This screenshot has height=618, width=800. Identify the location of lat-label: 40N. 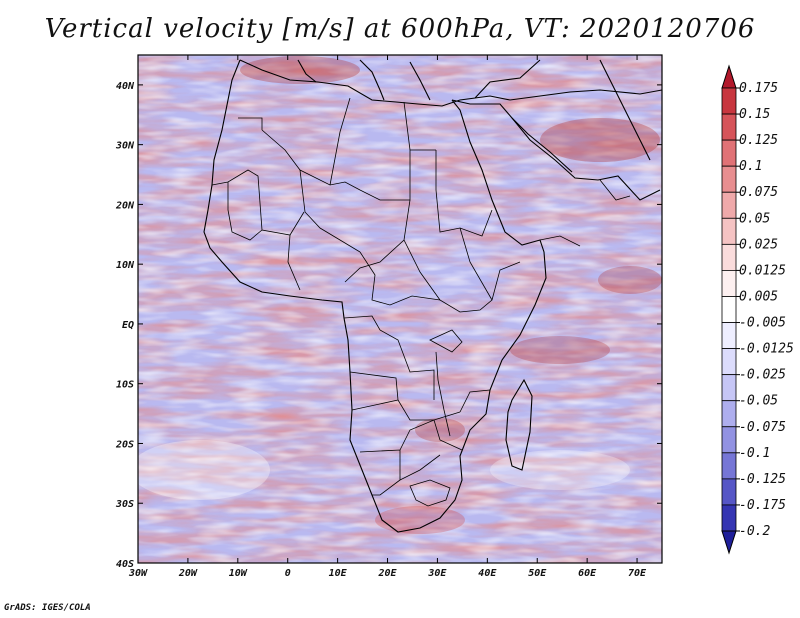
(125, 86).